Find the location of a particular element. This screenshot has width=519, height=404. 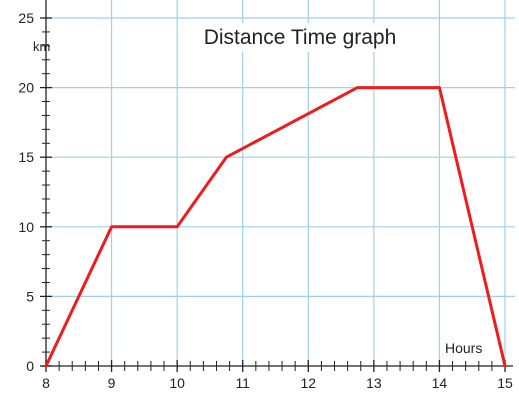

title-background is located at coordinates (300, 37).